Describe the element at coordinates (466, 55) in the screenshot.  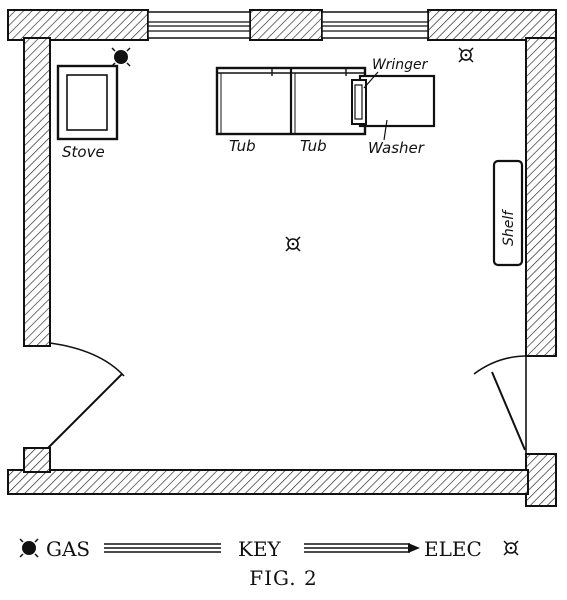
I see `electric-outlet-icon` at that location.